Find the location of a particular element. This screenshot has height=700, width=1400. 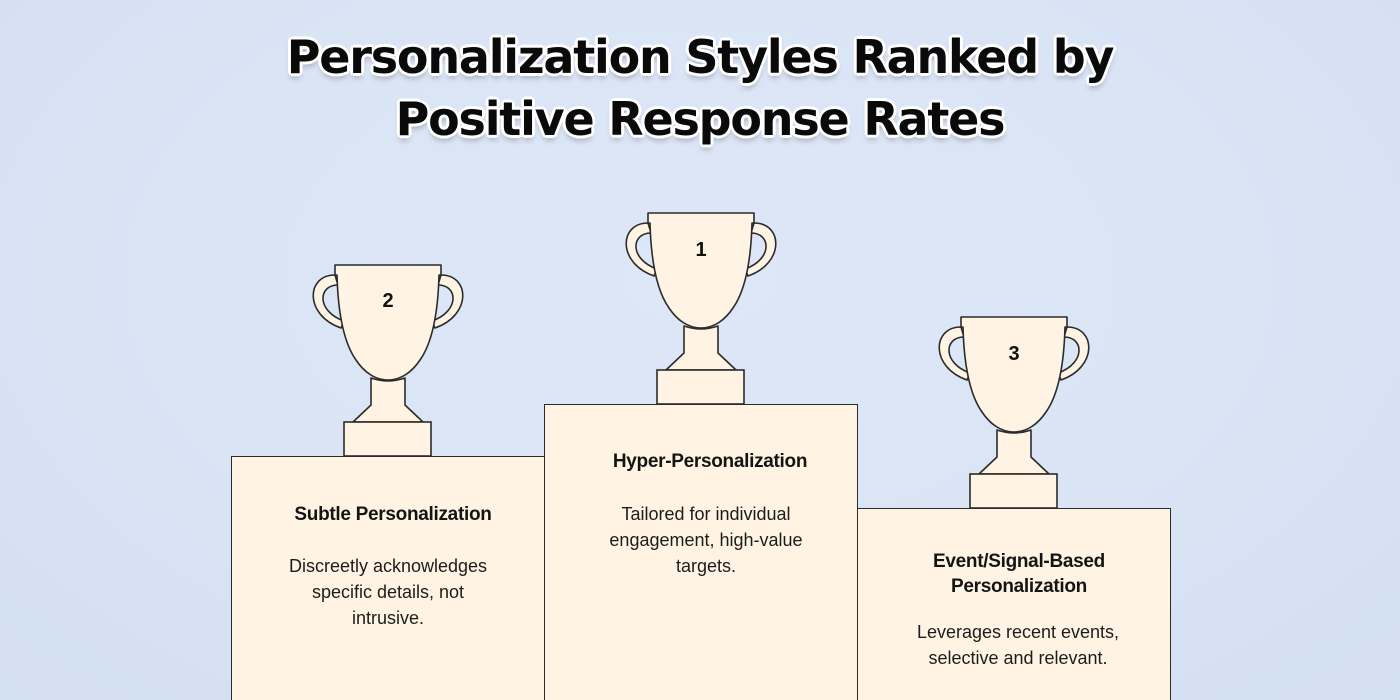

rank-number: 1 is located at coordinates (701, 250).